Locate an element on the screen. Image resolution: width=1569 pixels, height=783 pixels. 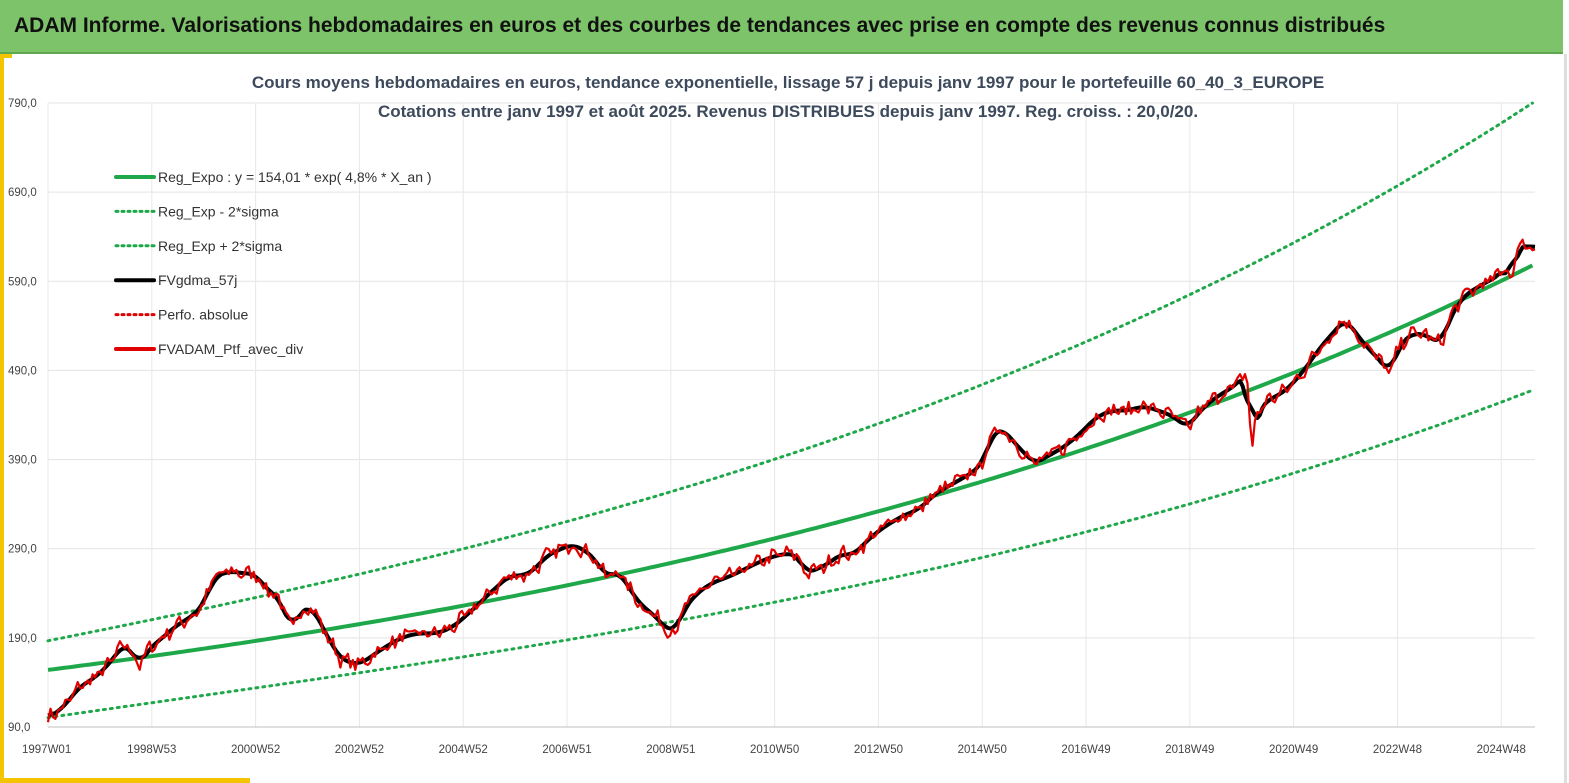
y-tick-label: 290,0 is located at coordinates (22, 550).